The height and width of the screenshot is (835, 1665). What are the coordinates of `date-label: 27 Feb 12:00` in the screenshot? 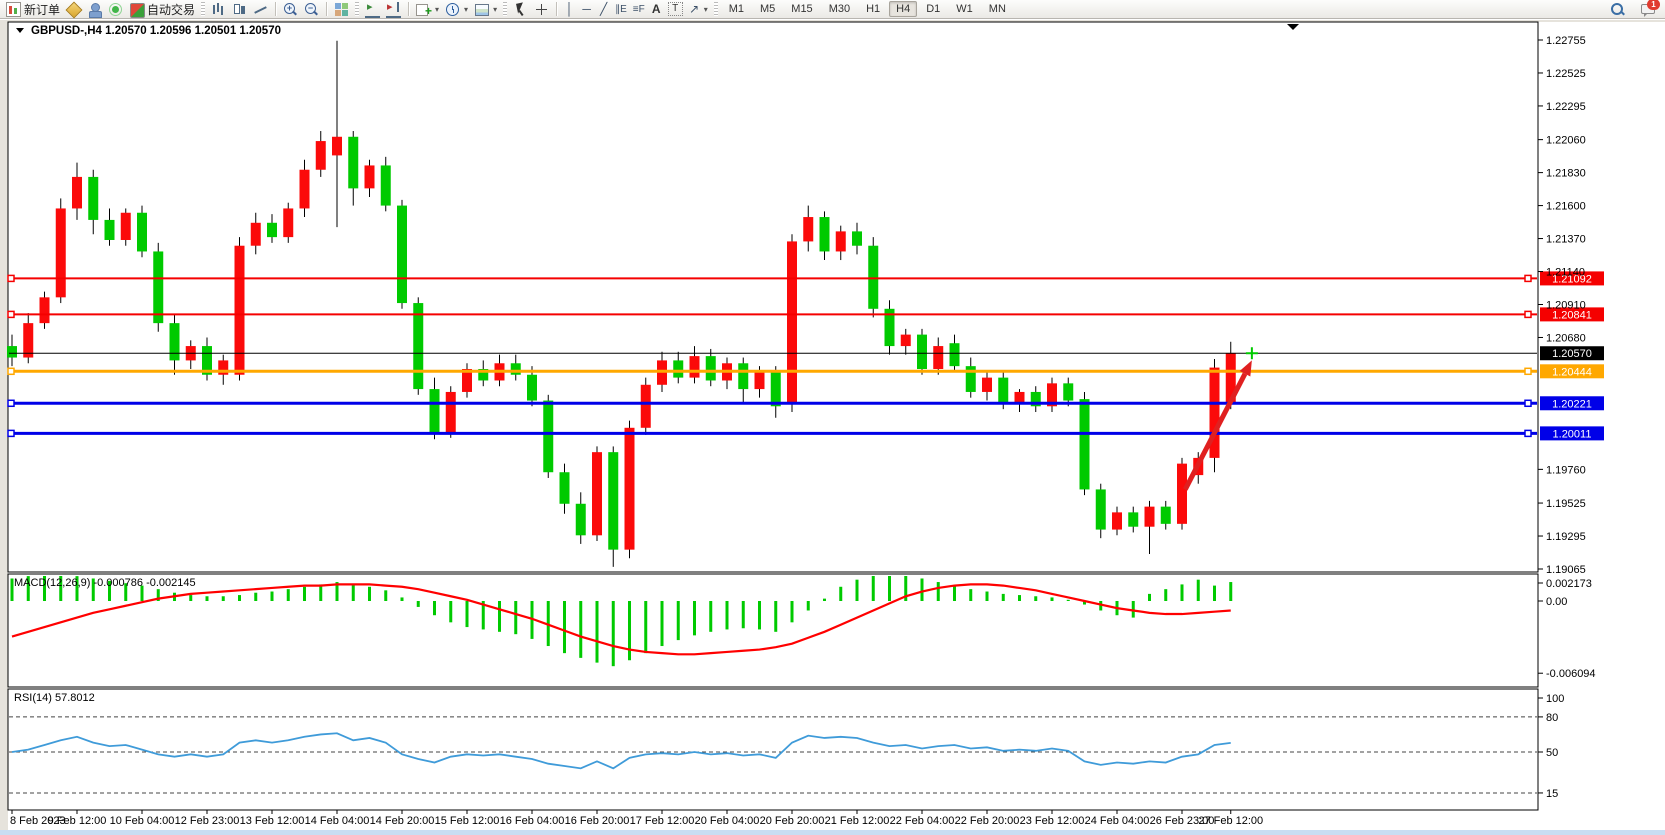 It's located at (1230, 821).